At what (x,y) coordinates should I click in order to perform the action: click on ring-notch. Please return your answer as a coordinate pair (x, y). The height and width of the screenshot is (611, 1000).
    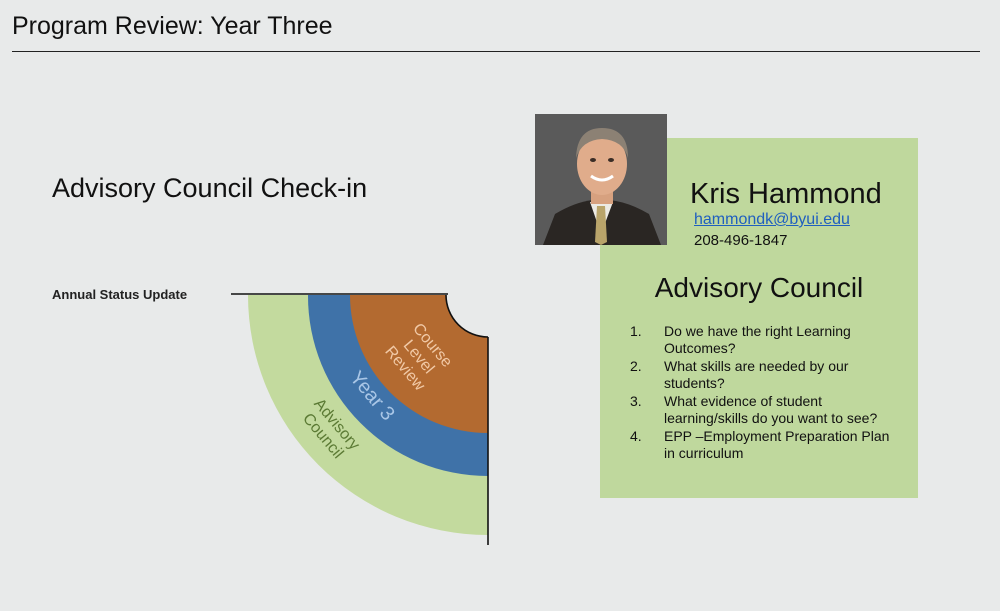
    Looking at the image, I should click on (467, 316).